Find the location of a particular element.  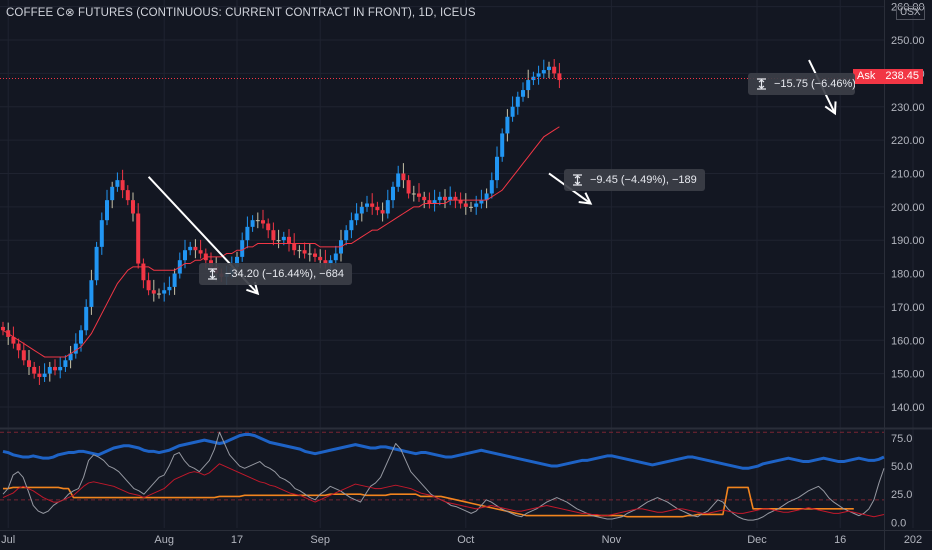

measure-label-3: −15.75 (−6.46%), −3 is located at coordinates (801, 84).